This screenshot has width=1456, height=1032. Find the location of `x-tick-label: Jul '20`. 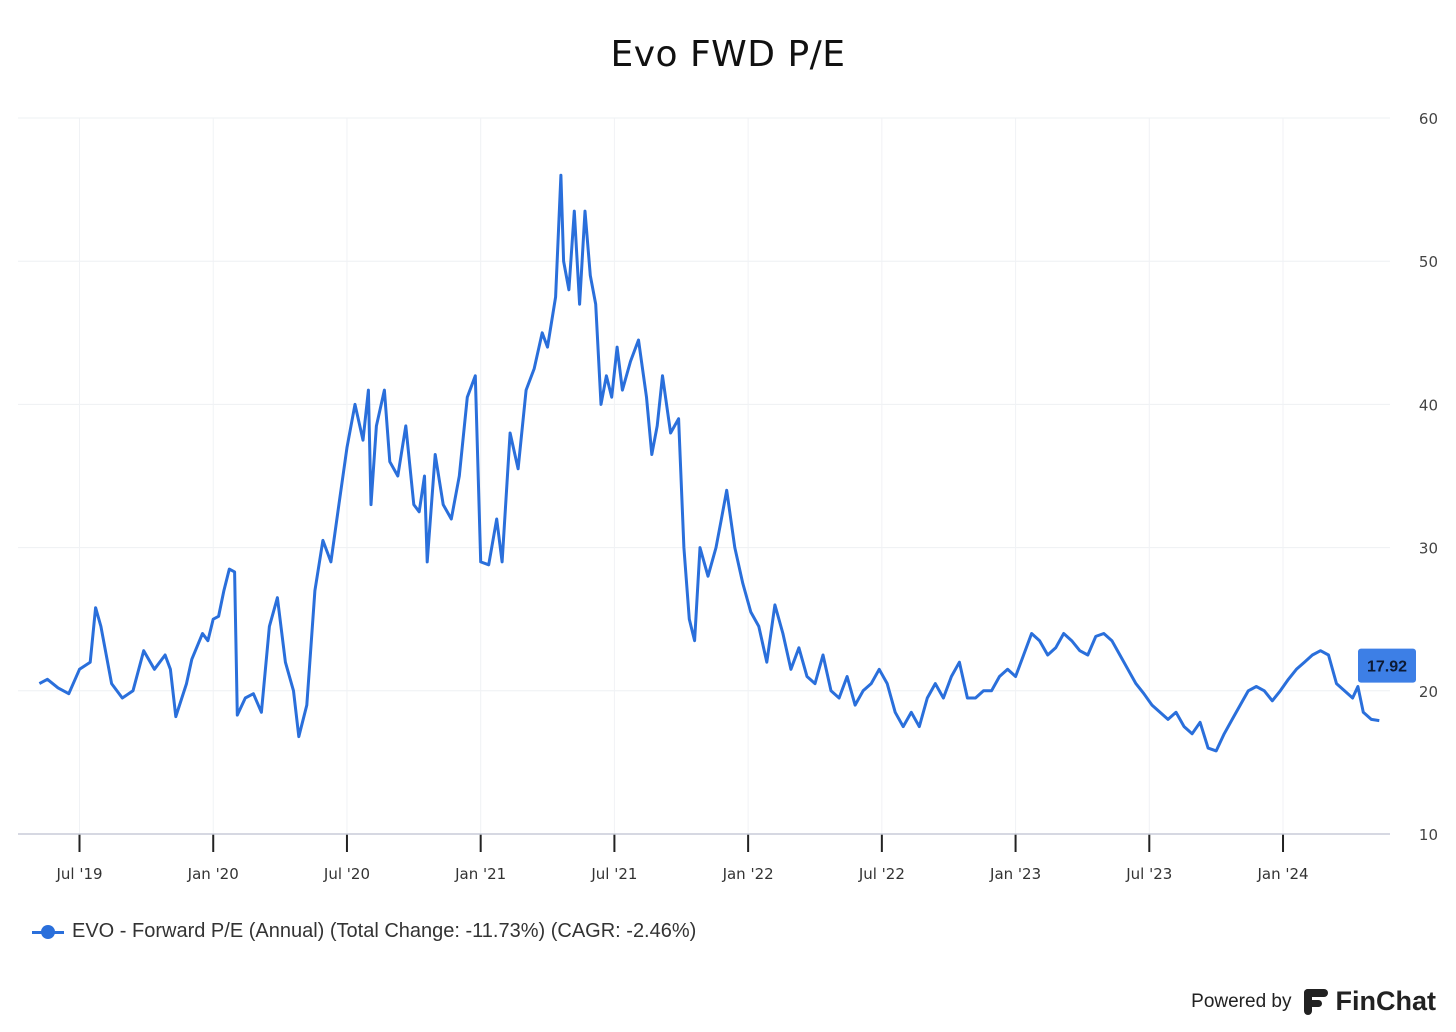

x-tick-label: Jul '20 is located at coordinates (346, 874).